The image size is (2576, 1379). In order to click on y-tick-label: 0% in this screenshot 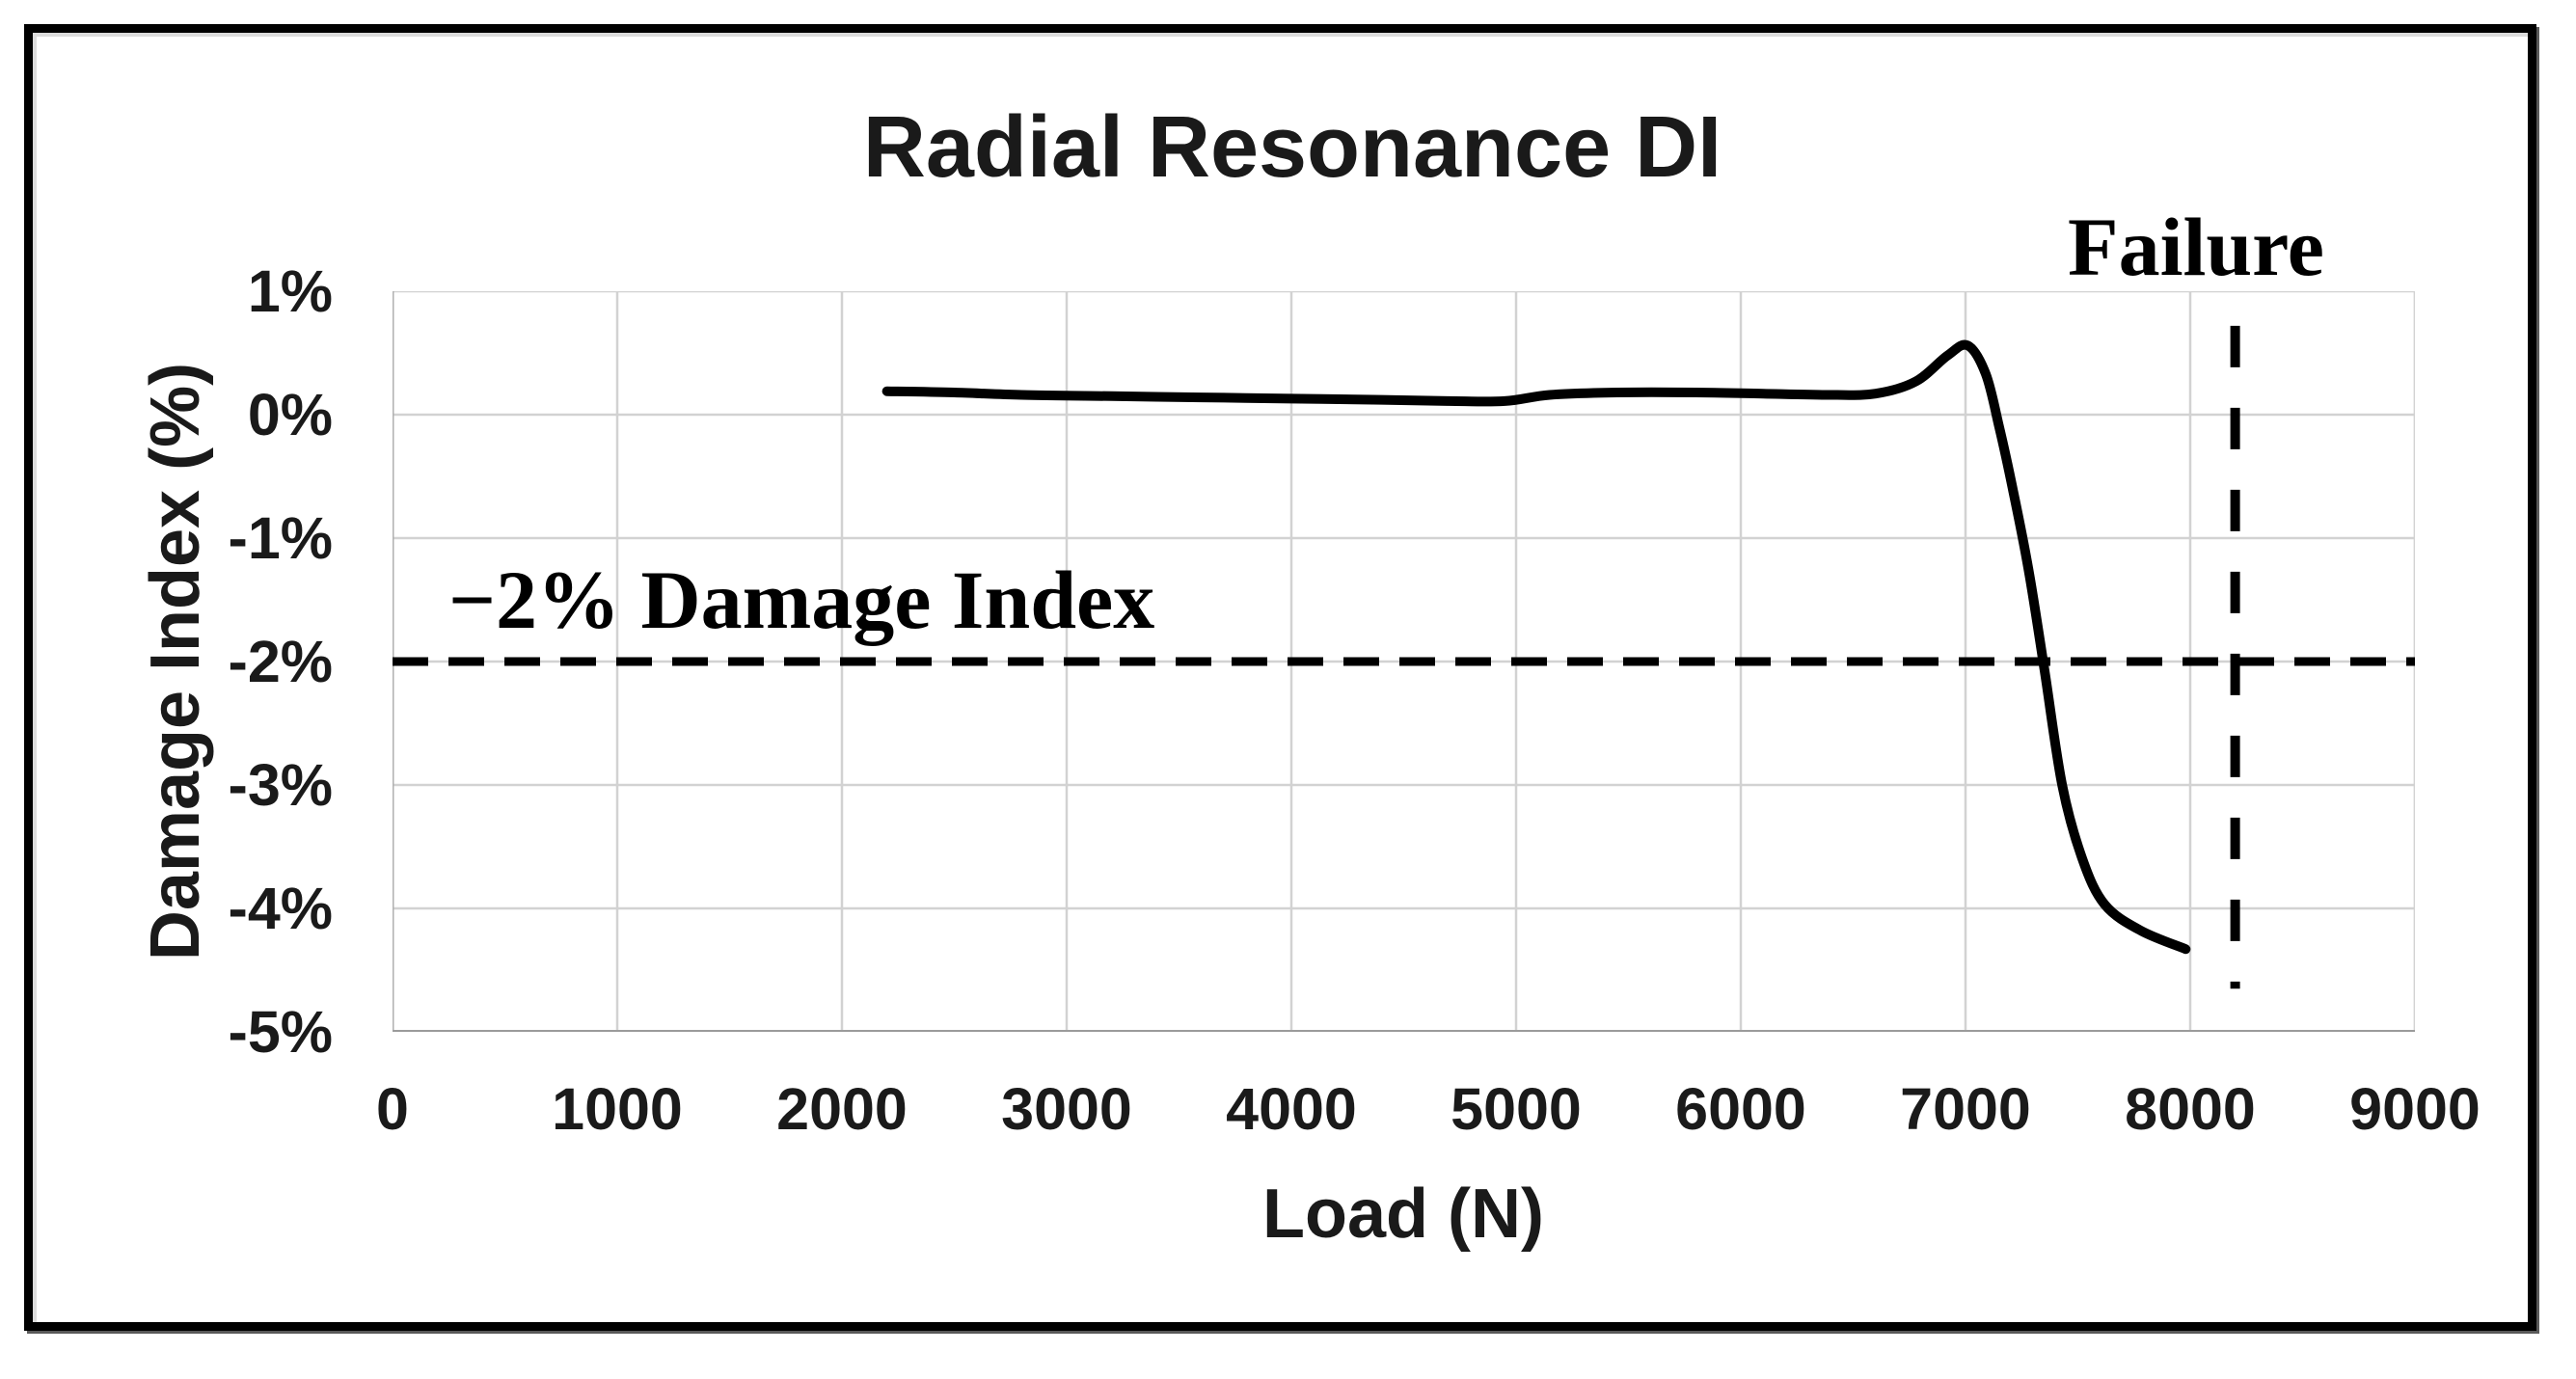, I will do `click(290, 414)`.